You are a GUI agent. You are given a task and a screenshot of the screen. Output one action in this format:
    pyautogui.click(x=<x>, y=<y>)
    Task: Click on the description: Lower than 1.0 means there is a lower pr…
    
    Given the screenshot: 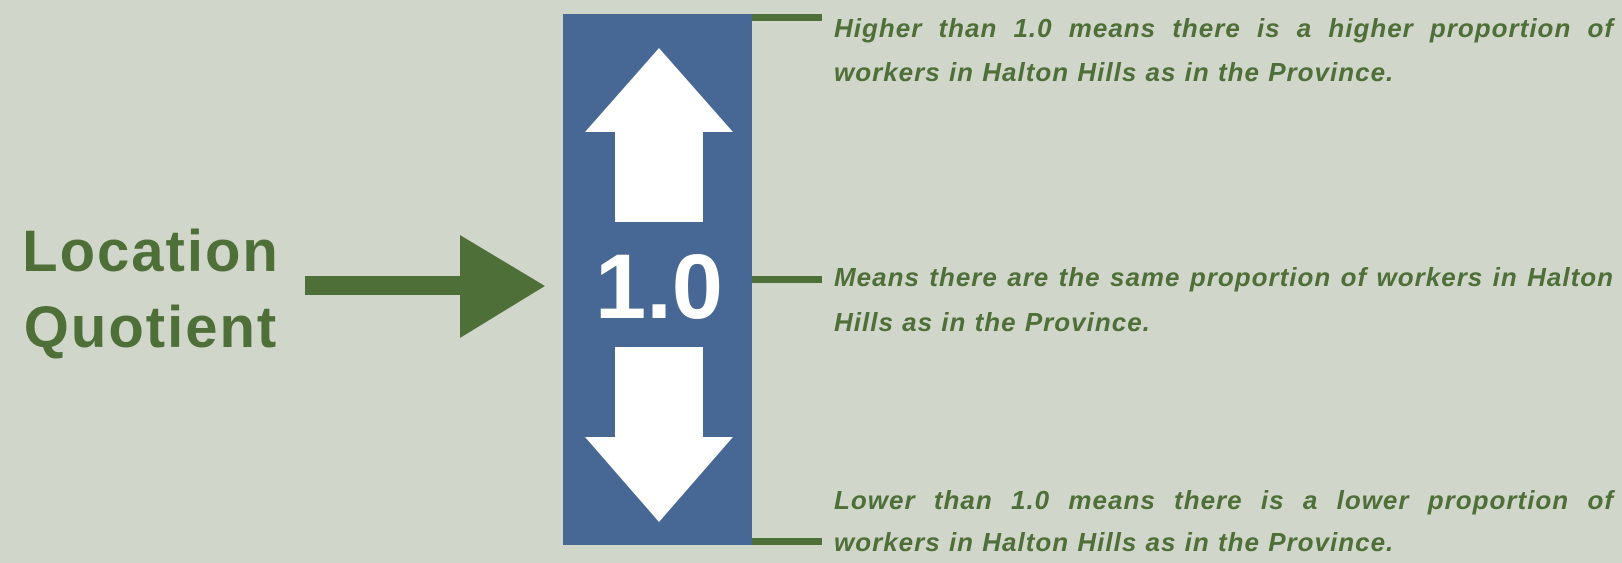 What is the action you would take?
    pyautogui.click(x=1224, y=521)
    